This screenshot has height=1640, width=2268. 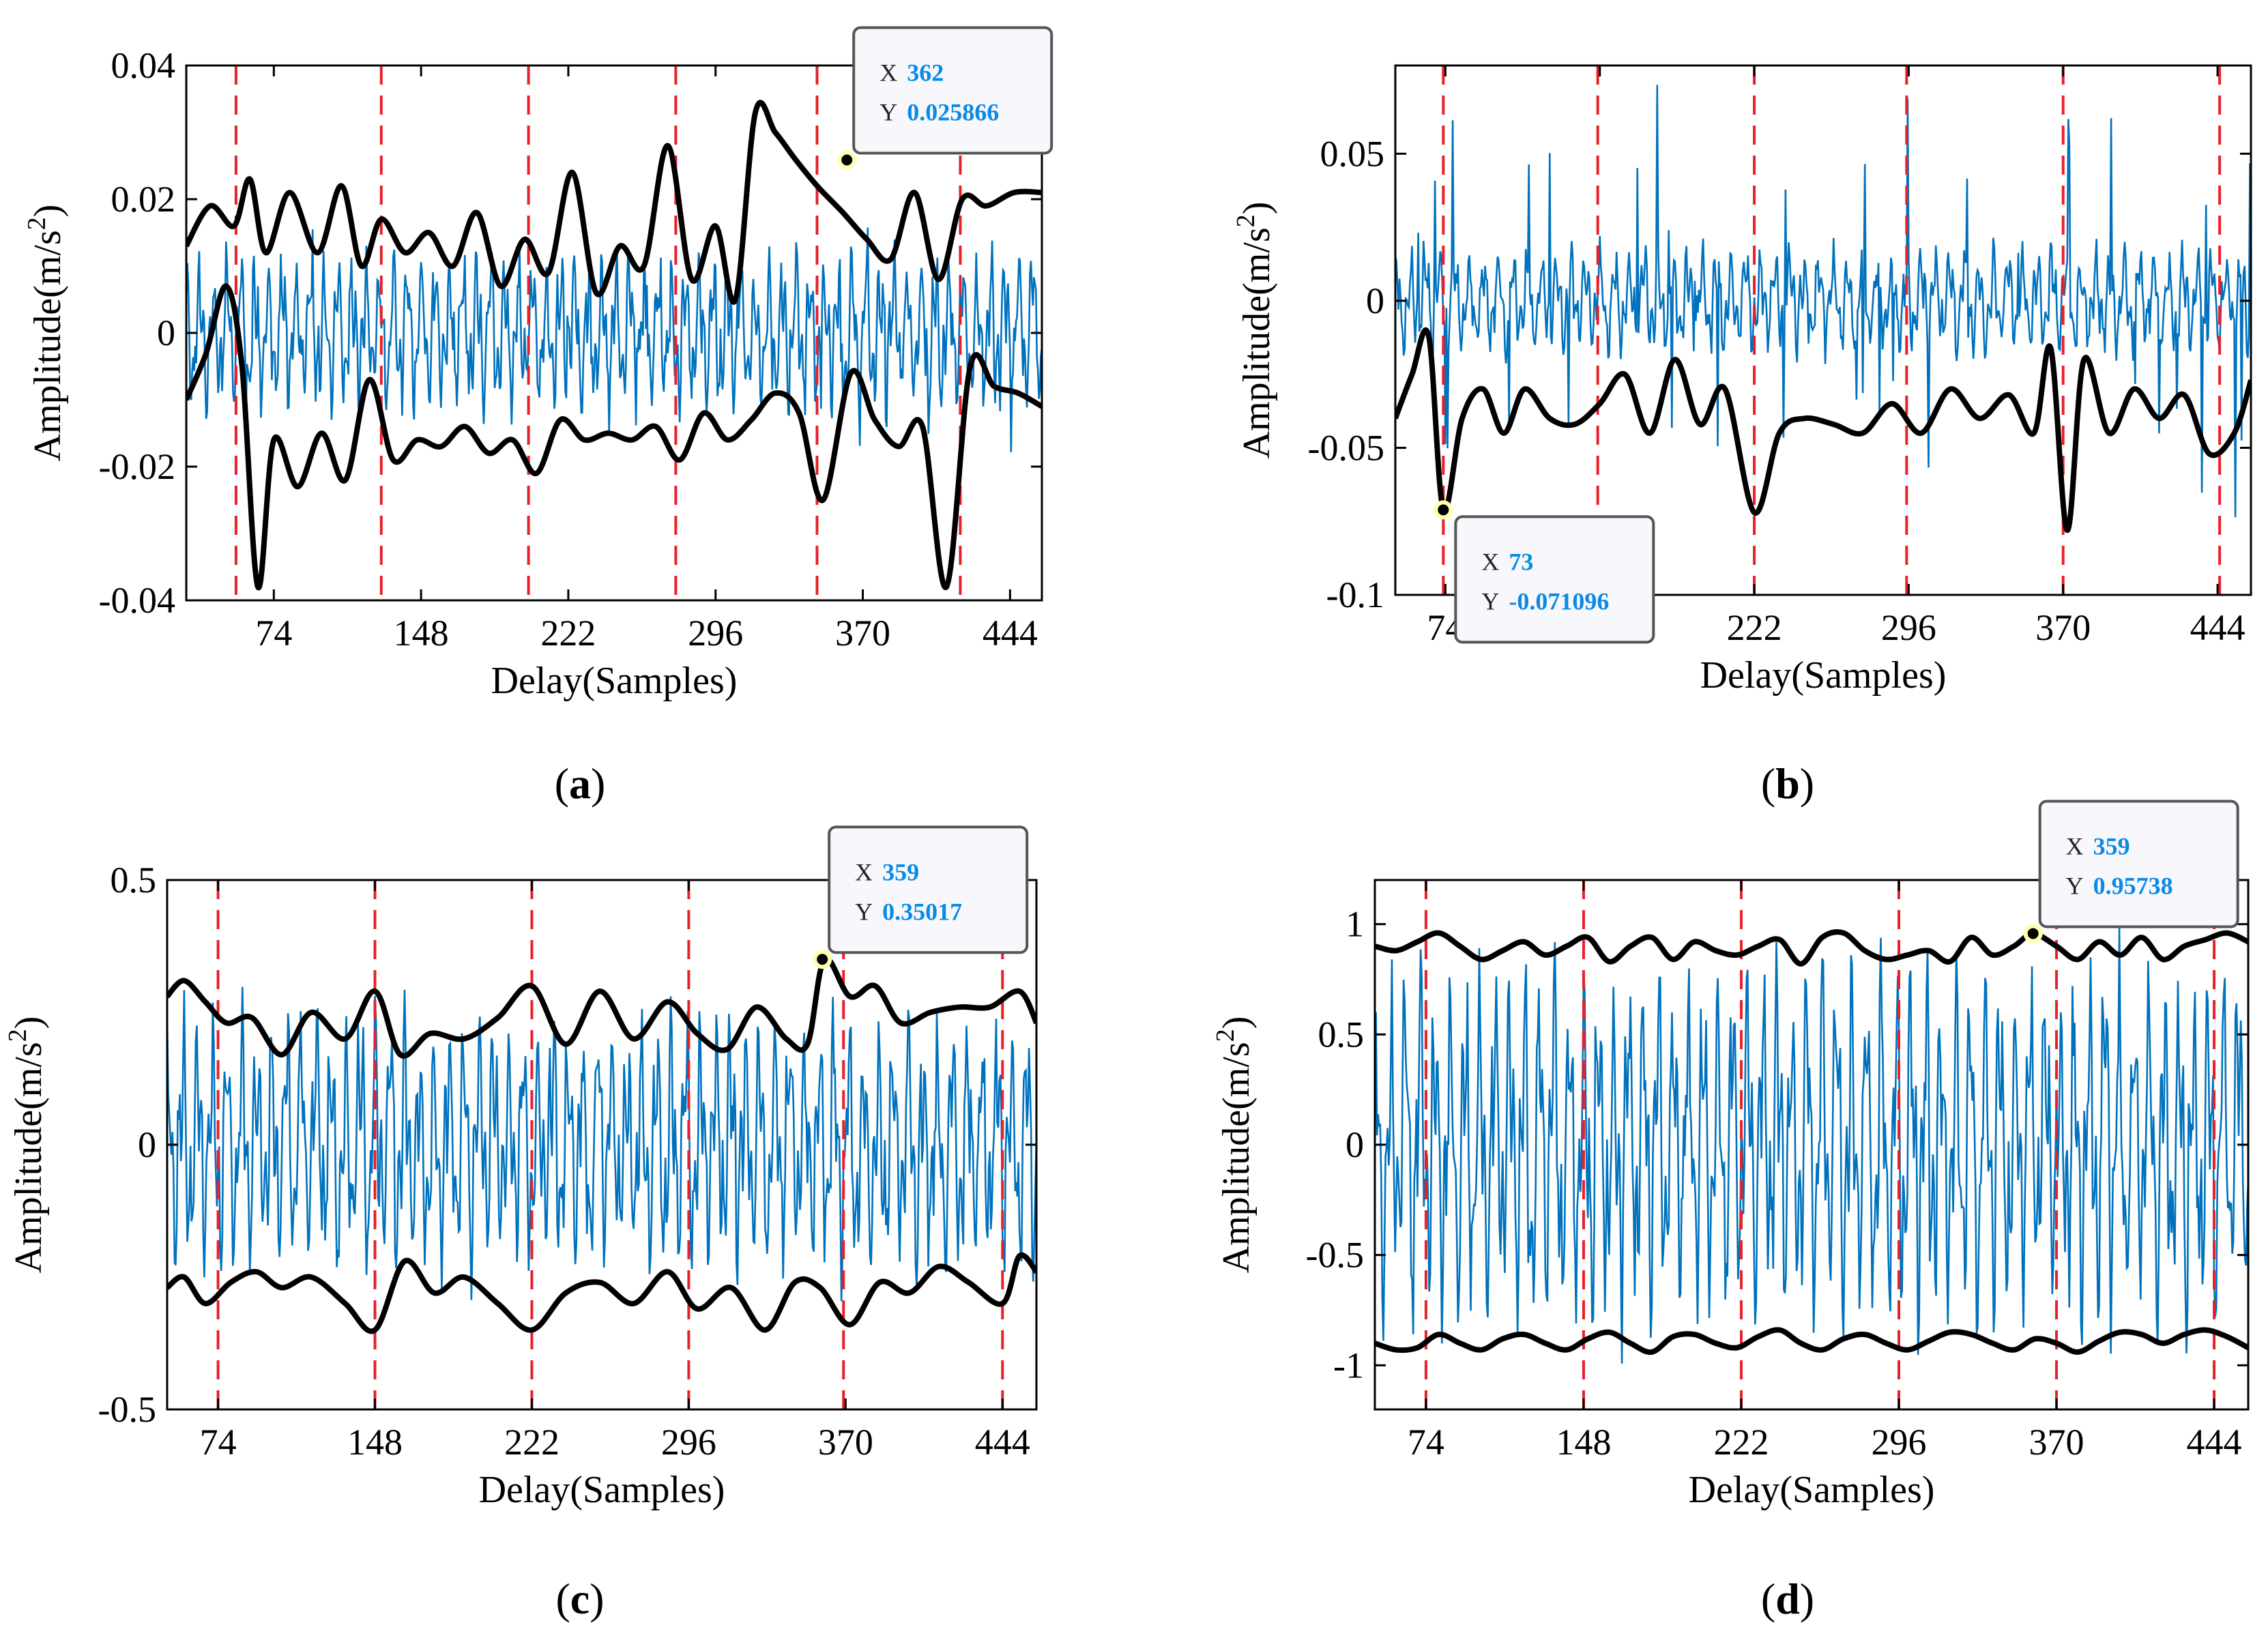 I want to click on y-tick-label: -0.05, so click(x=1346, y=447).